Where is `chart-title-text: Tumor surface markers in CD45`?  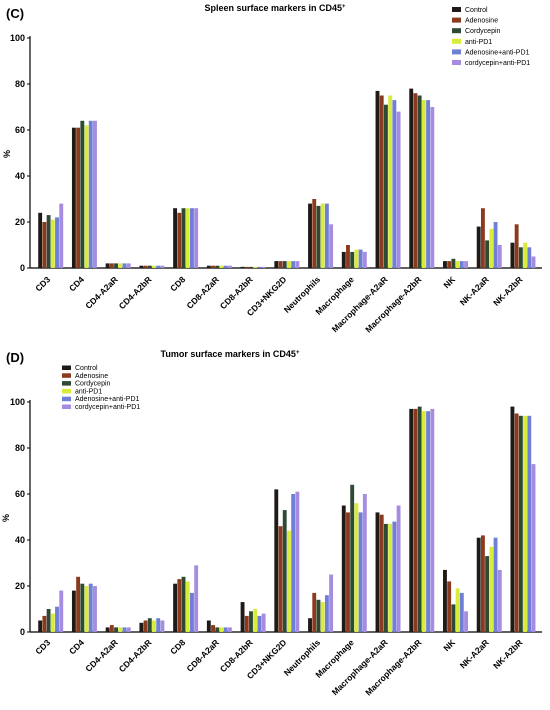
chart-title-text: Tumor surface markers in CD45 is located at coordinates (228, 354).